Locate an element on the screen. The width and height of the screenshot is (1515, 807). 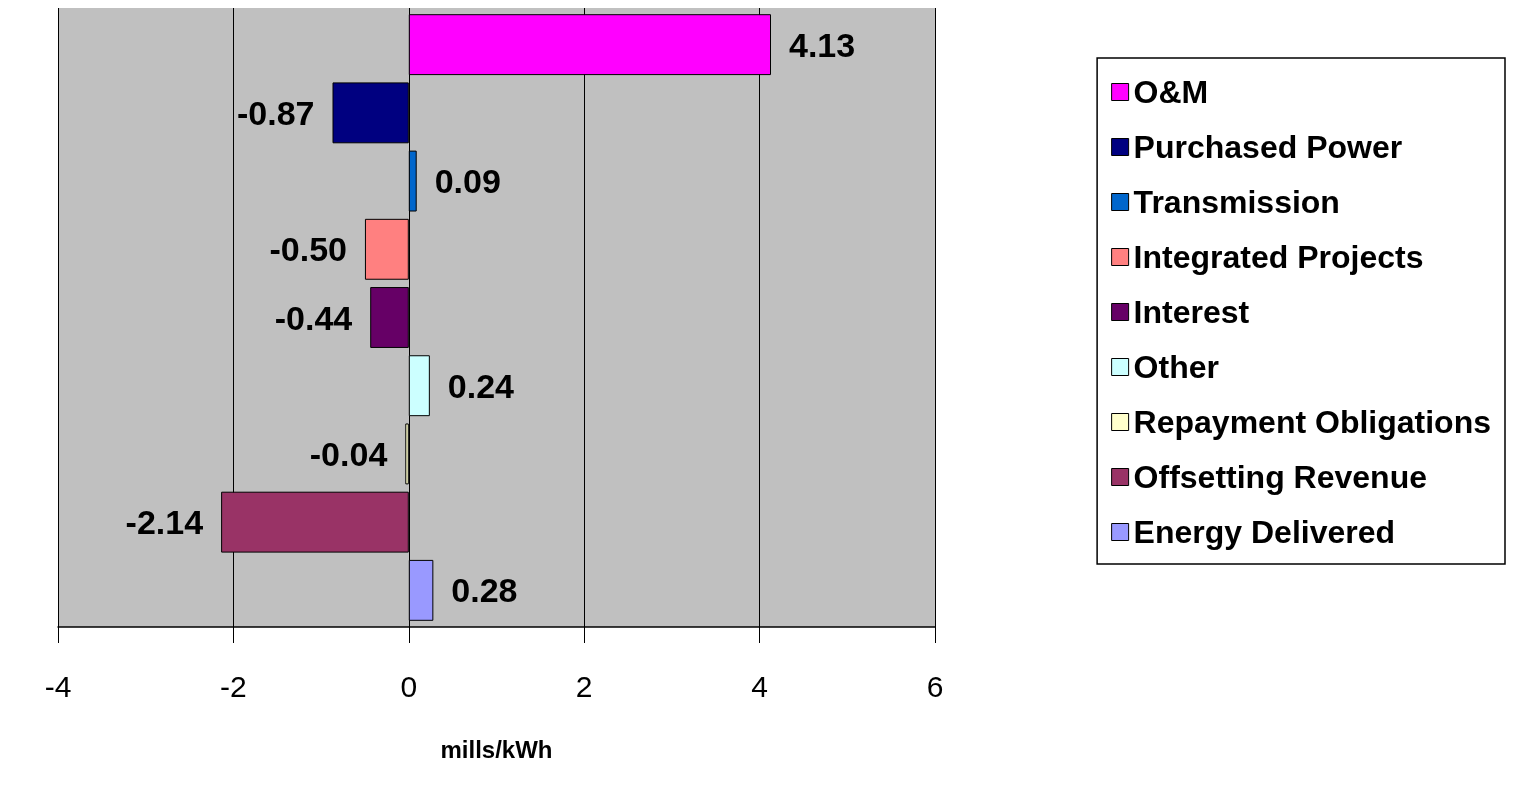
data-label: -0.50 is located at coordinates (308, 249).